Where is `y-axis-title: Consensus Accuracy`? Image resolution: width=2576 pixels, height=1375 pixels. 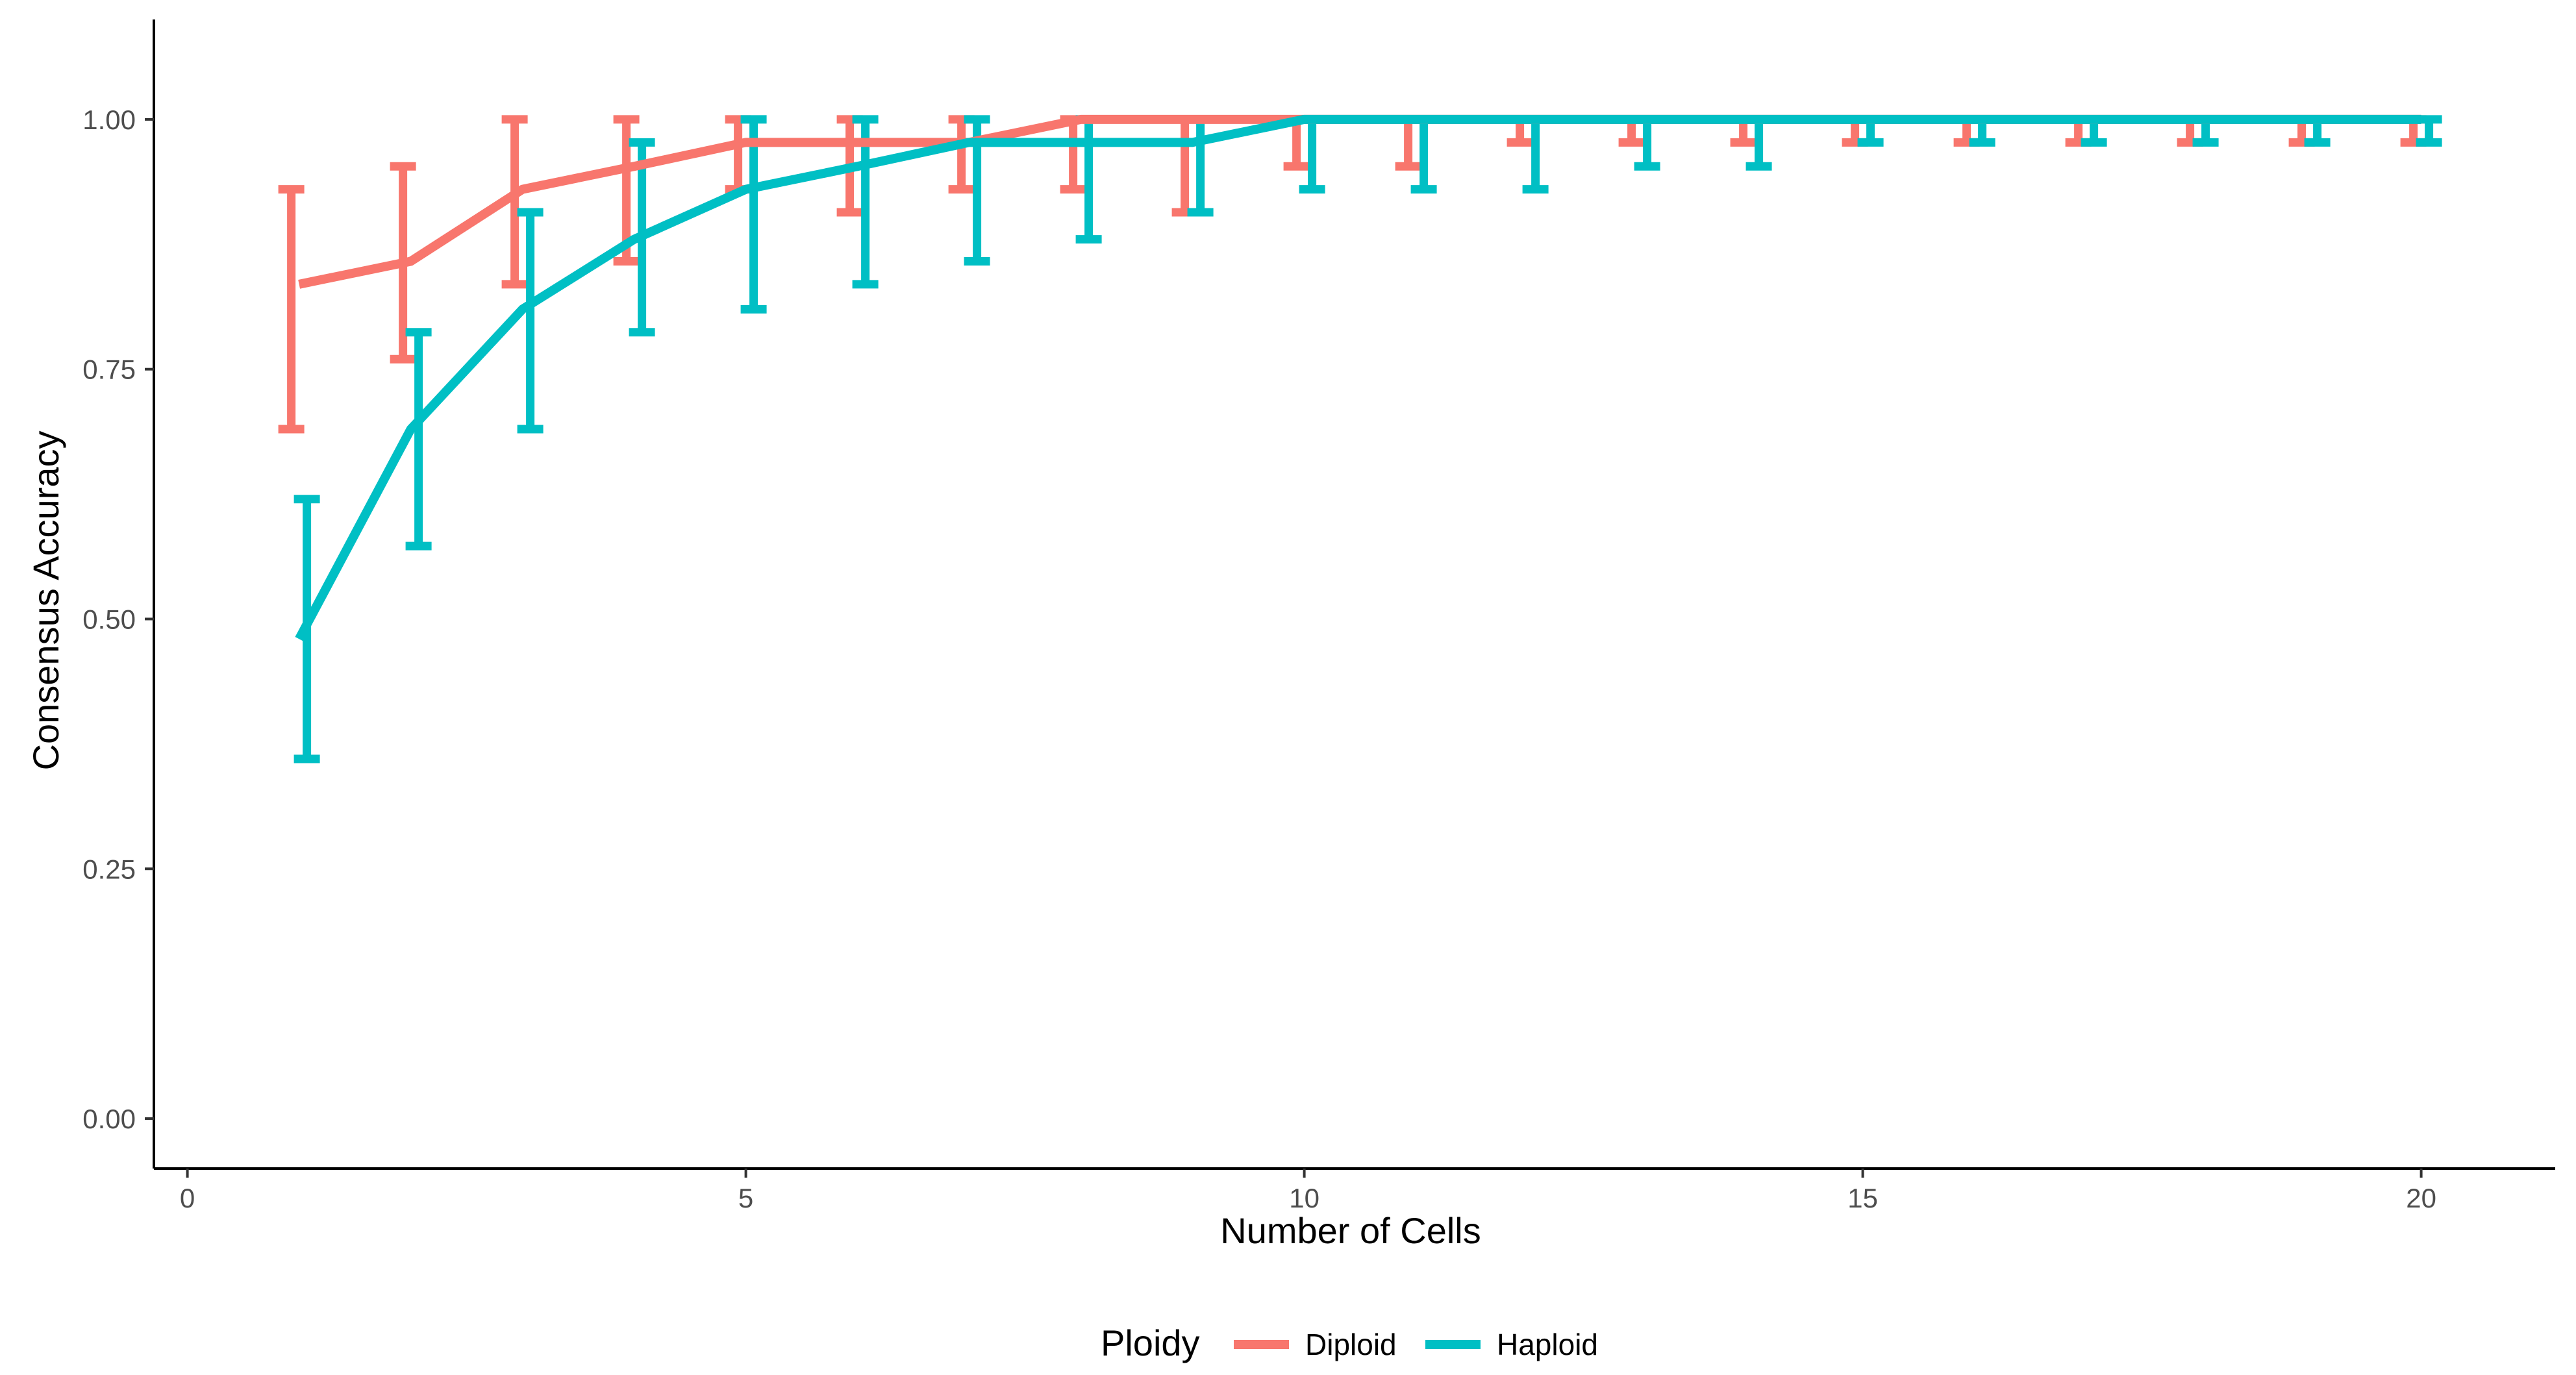 y-axis-title: Consensus Accuracy is located at coordinates (45, 601).